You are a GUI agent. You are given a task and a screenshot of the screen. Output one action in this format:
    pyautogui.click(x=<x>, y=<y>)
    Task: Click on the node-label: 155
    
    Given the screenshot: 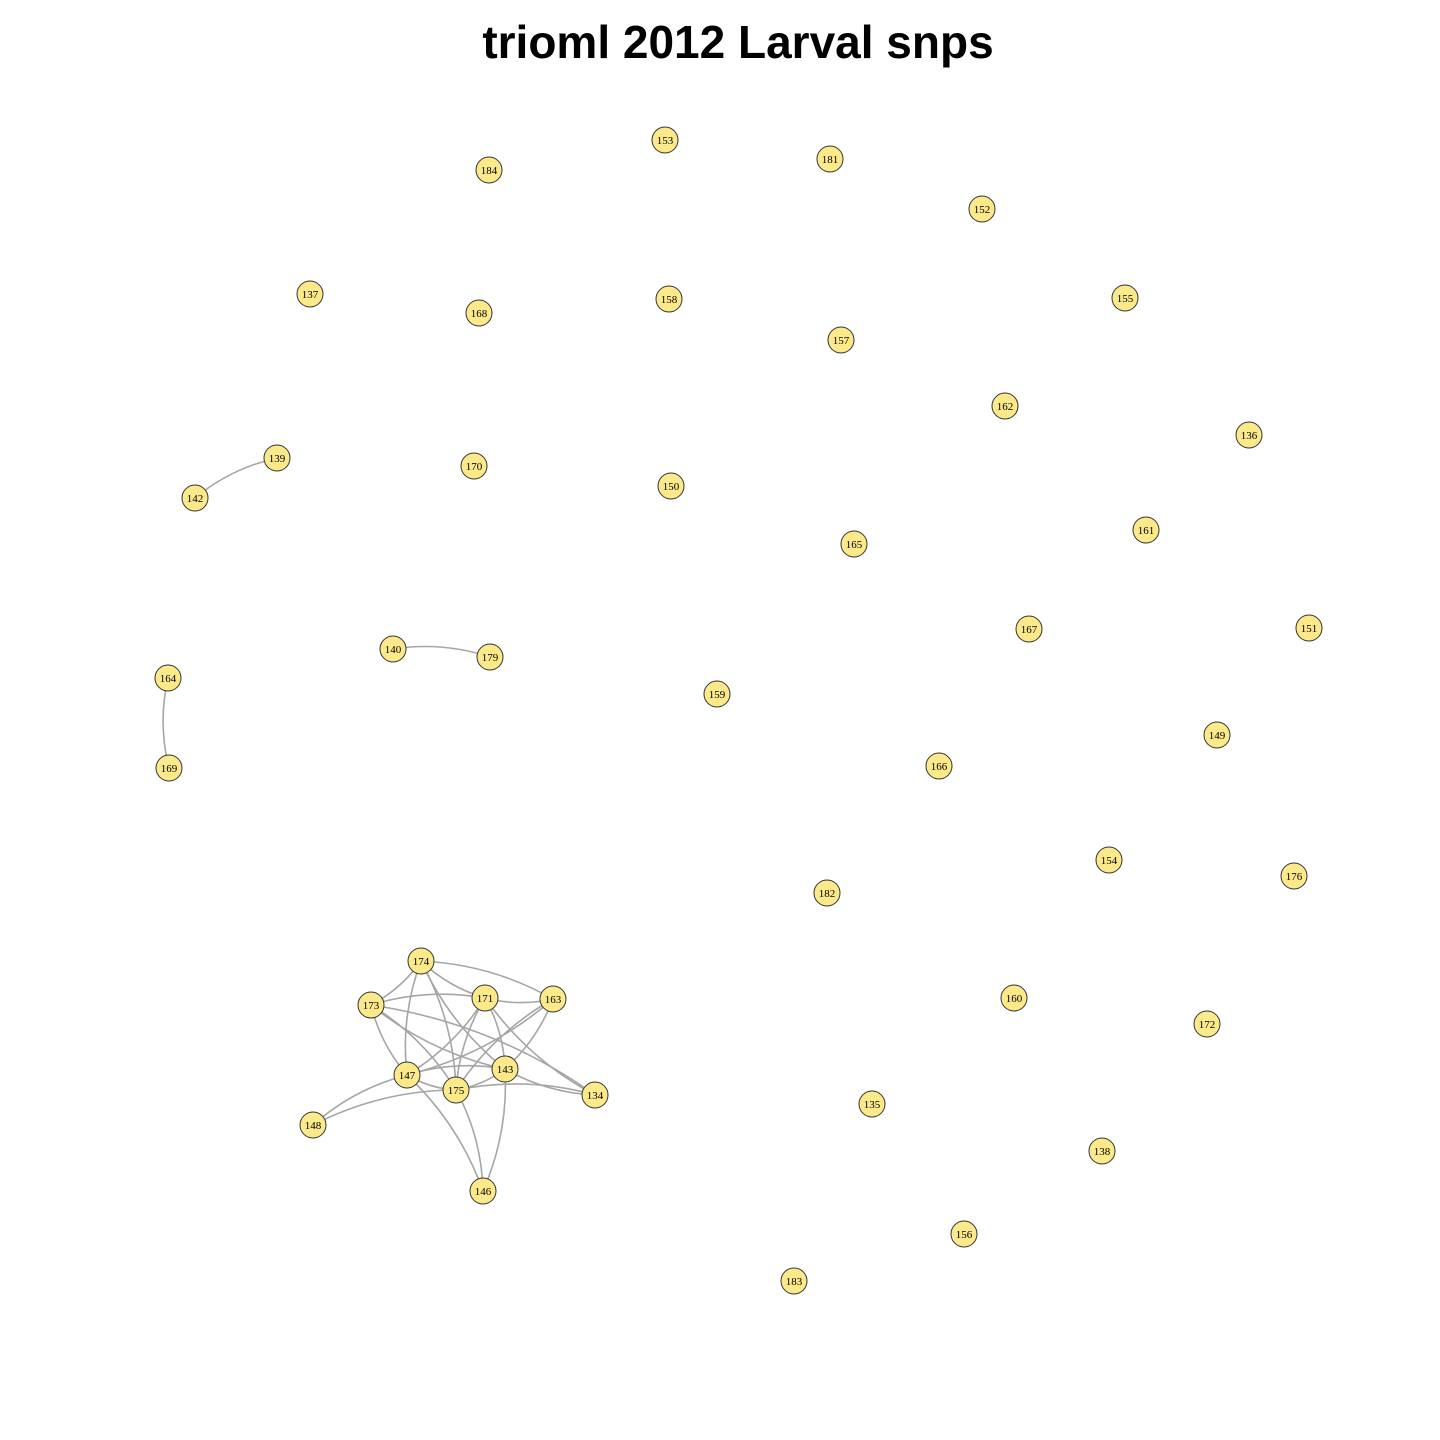 What is the action you would take?
    pyautogui.click(x=1125, y=299)
    